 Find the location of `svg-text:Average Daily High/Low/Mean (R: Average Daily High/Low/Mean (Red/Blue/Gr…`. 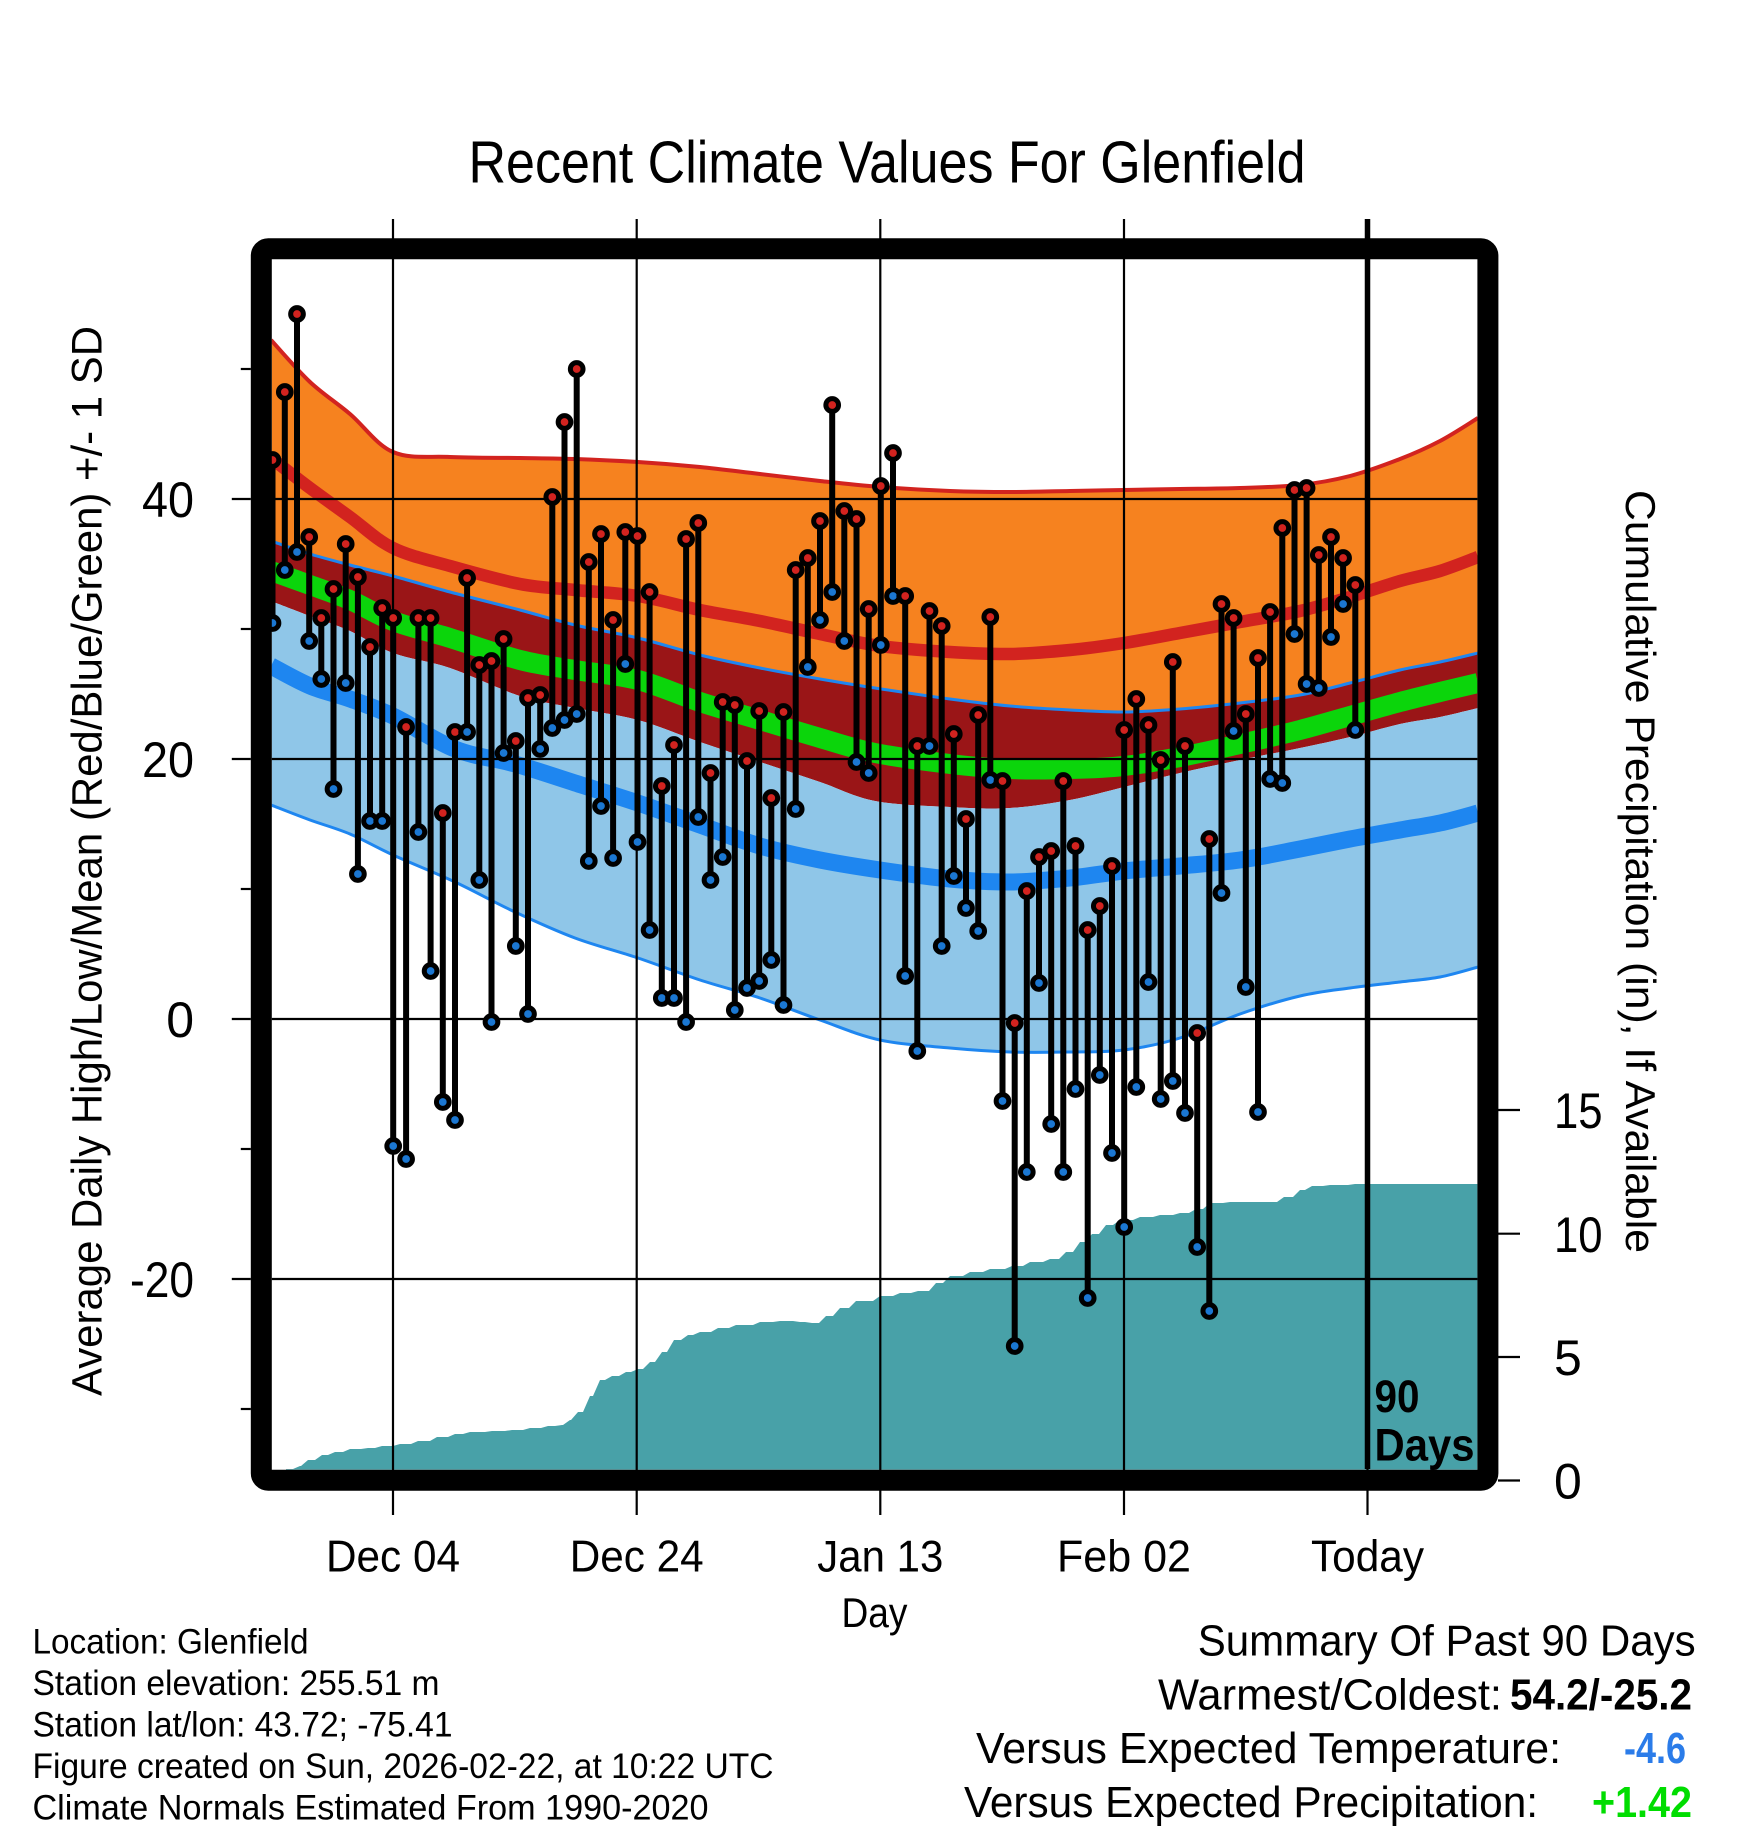

svg-text:Average Daily High/Low/Mean (R: Average Daily High/Low/Mean (Red/Blue/Gr… is located at coordinates (88, 861).